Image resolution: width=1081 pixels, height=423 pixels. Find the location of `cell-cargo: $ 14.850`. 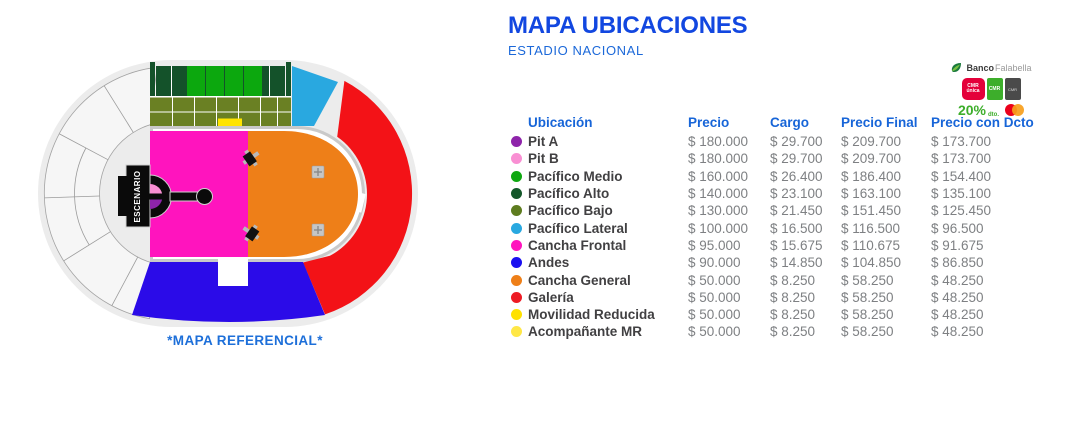

cell-cargo: $ 14.850 is located at coordinates (796, 263).